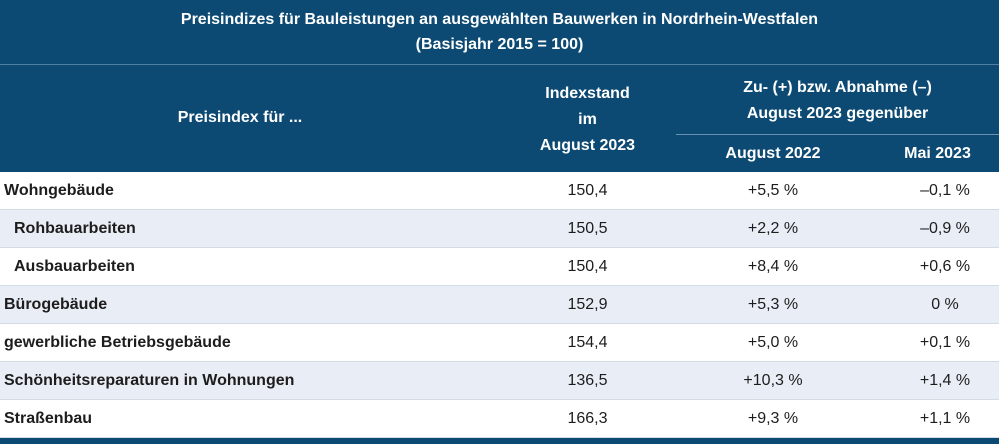 Image resolution: width=999 pixels, height=444 pixels. What do you see at coordinates (937, 153) in the screenshot?
I see `header-mai-2023-column: Mai 2023` at bounding box center [937, 153].